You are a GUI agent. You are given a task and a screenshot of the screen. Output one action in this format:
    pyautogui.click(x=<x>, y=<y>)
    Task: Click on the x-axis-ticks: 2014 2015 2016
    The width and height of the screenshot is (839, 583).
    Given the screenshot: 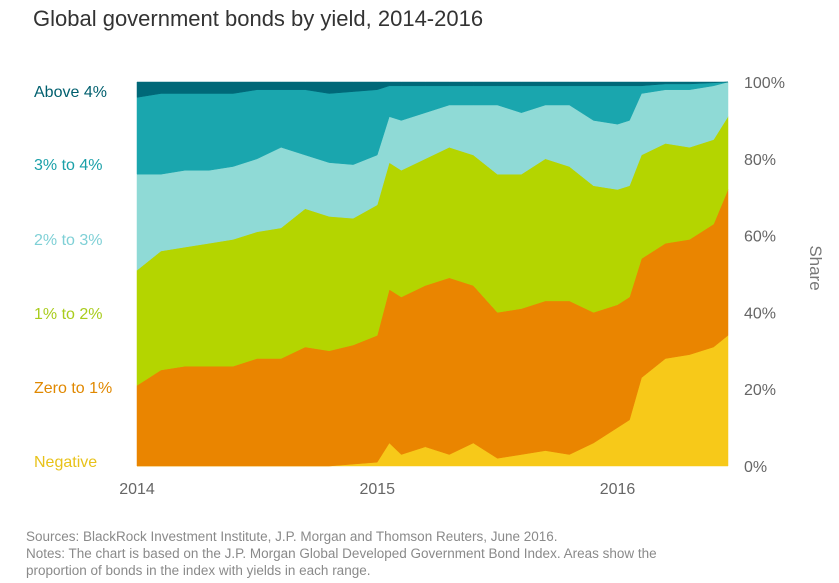 What is the action you would take?
    pyautogui.click(x=377, y=489)
    